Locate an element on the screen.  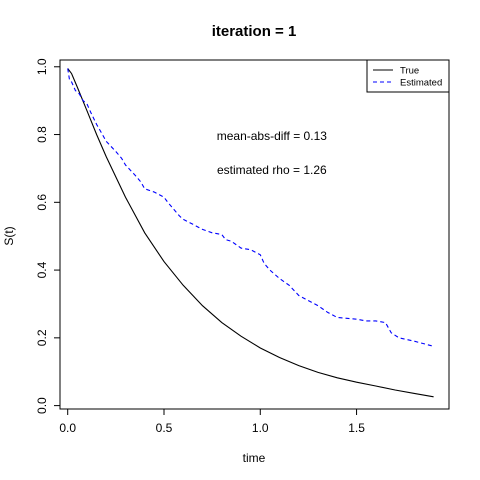
legend-box is located at coordinates (408, 76).